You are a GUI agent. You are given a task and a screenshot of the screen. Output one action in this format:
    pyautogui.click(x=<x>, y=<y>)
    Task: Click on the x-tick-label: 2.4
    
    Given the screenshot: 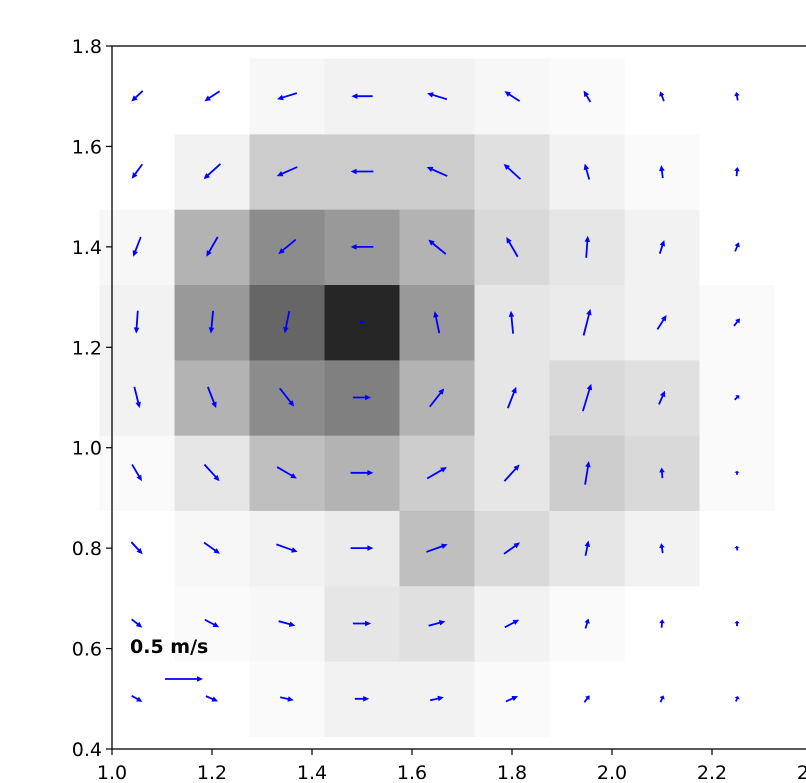 What is the action you would take?
    pyautogui.click(x=801, y=772)
    